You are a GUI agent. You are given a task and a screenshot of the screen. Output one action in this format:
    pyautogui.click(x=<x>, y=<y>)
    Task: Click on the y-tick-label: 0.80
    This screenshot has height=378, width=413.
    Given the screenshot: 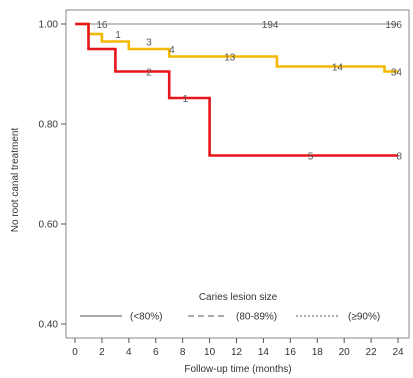 What is the action you would take?
    pyautogui.click(x=49, y=125)
    